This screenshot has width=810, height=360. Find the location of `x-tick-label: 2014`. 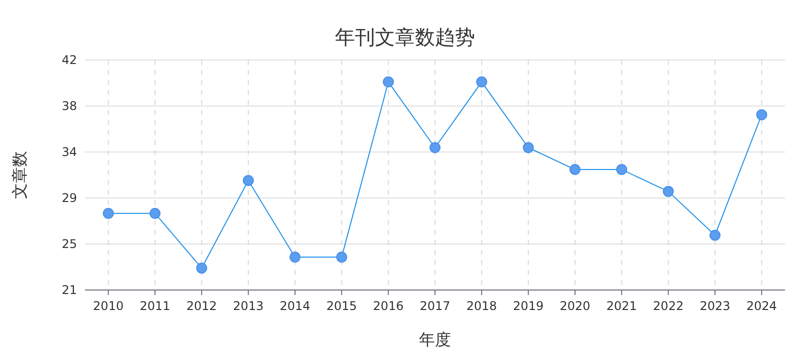

x-tick-label: 2014 is located at coordinates (295, 306).